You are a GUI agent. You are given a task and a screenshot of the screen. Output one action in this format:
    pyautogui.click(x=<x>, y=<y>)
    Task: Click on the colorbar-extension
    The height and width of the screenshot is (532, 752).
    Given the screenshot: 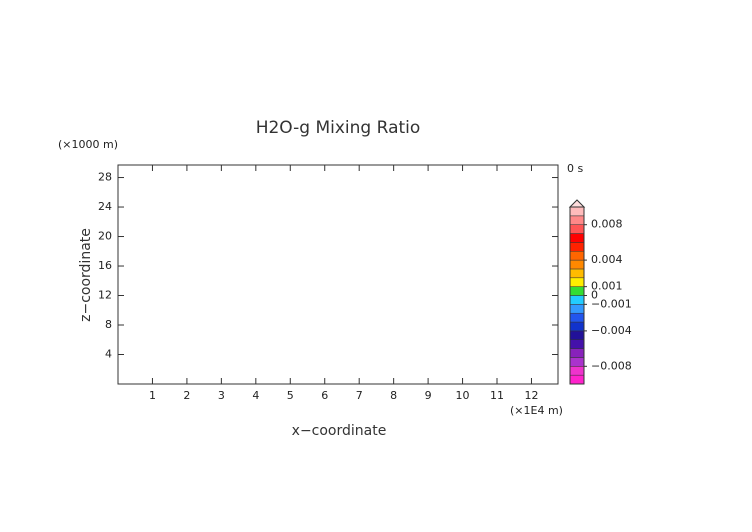 What is the action you would take?
    pyautogui.click(x=577, y=203)
    